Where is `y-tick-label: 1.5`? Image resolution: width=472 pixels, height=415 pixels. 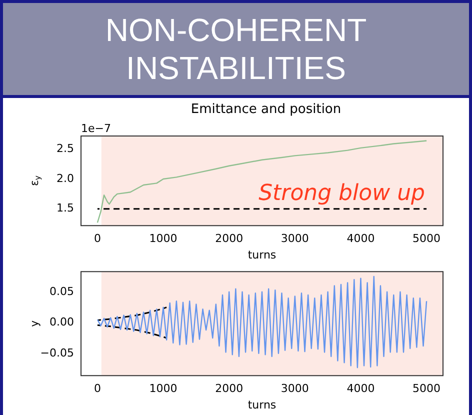
y-tick-label: 1.5 is located at coordinates (65, 208).